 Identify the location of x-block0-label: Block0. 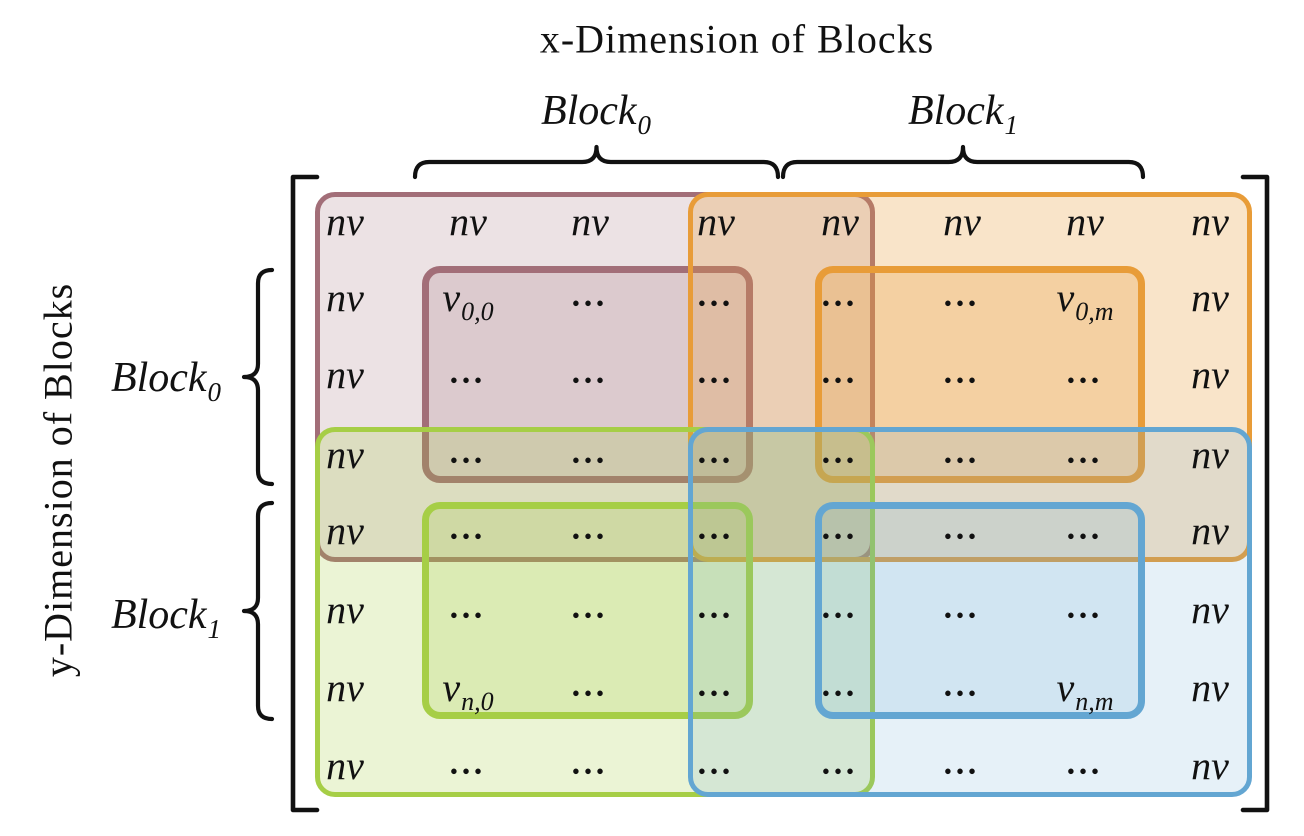
(595, 113).